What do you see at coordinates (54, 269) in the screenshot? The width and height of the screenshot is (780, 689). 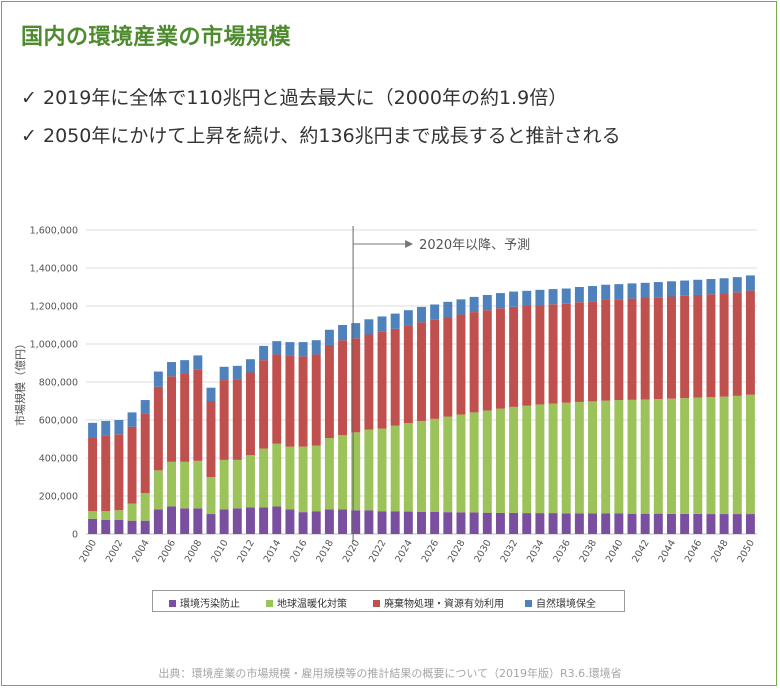 I see `y-tick-label: 1,400,000` at bounding box center [54, 269].